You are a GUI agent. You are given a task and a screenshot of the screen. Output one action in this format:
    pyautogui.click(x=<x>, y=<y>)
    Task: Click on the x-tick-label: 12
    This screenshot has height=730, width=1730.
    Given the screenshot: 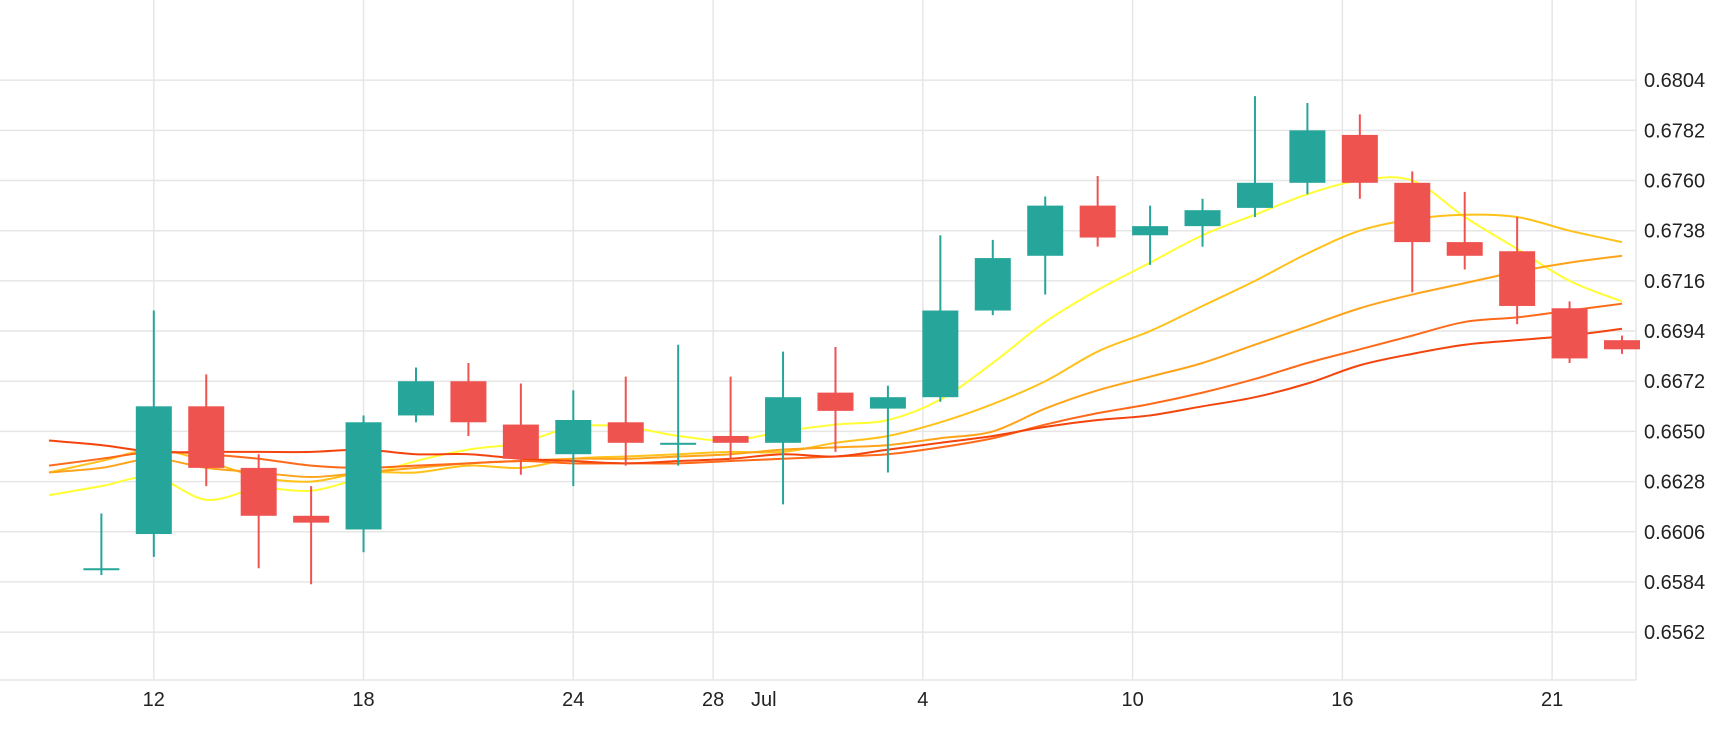 What is the action you would take?
    pyautogui.click(x=154, y=700)
    